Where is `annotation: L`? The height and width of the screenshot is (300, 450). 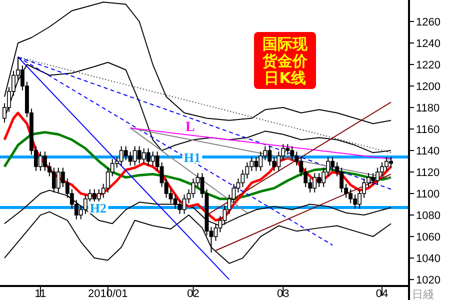
annotation: L is located at coordinates (190, 128).